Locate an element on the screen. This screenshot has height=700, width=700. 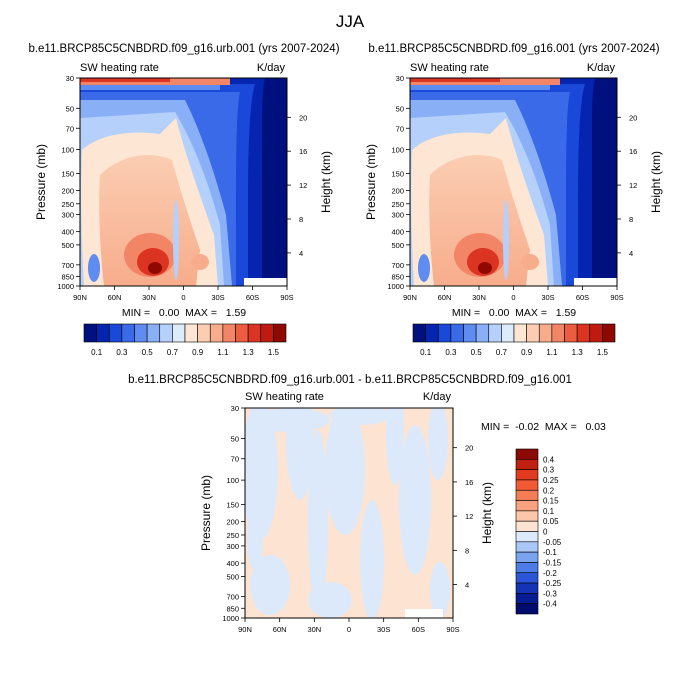
panel-a-field is located at coordinates (183, 182).